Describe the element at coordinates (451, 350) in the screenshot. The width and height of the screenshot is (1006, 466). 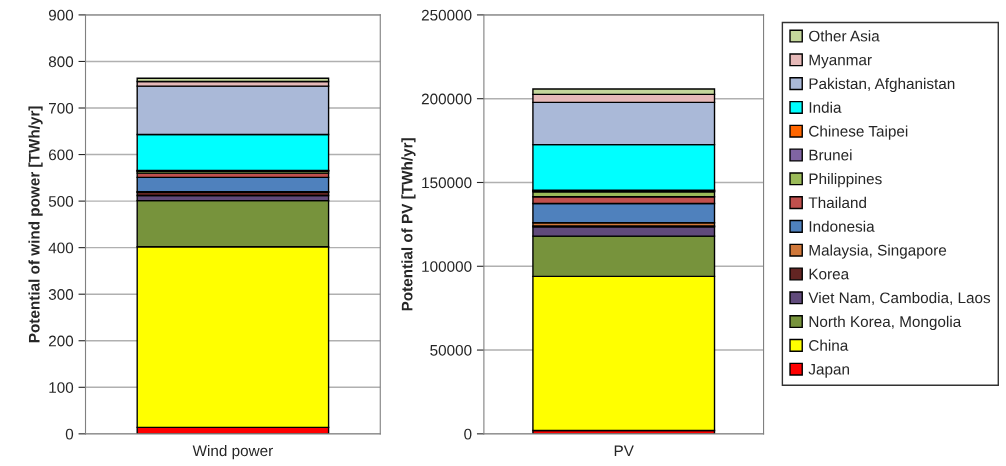
I see `y-tick-label: 50000` at that location.